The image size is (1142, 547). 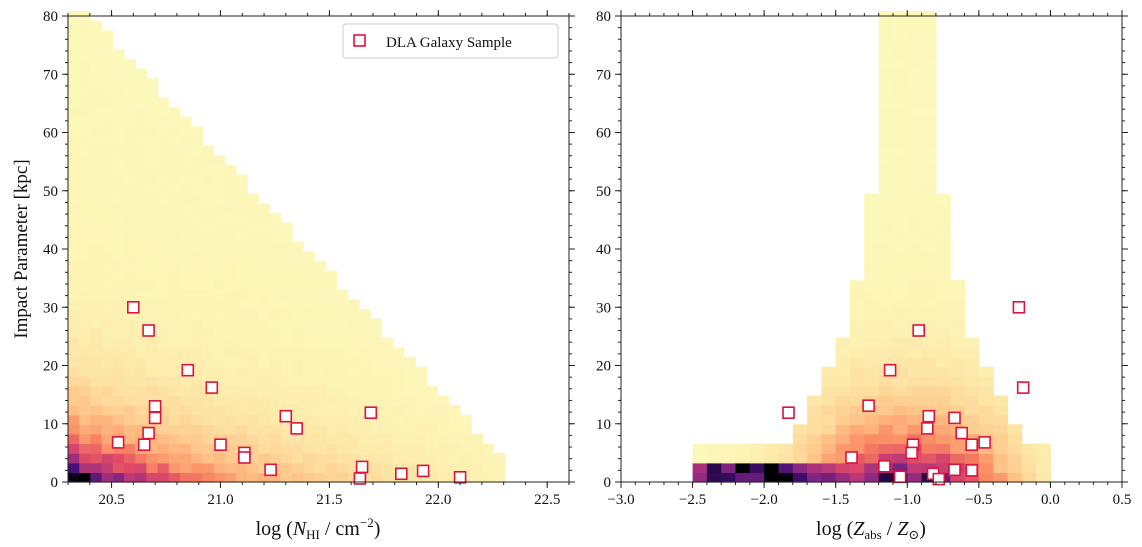 I want to click on y-tick-label: 60, so click(x=50, y=134).